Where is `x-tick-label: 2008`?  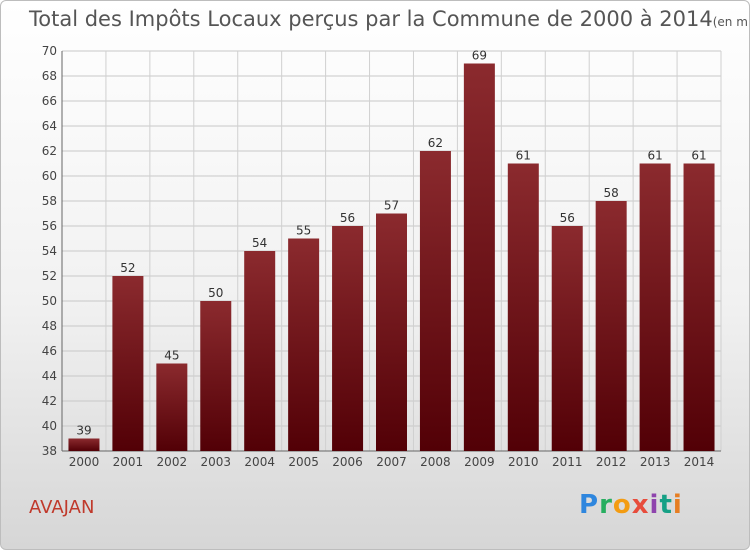 x-tick-label: 2008 is located at coordinates (435, 462).